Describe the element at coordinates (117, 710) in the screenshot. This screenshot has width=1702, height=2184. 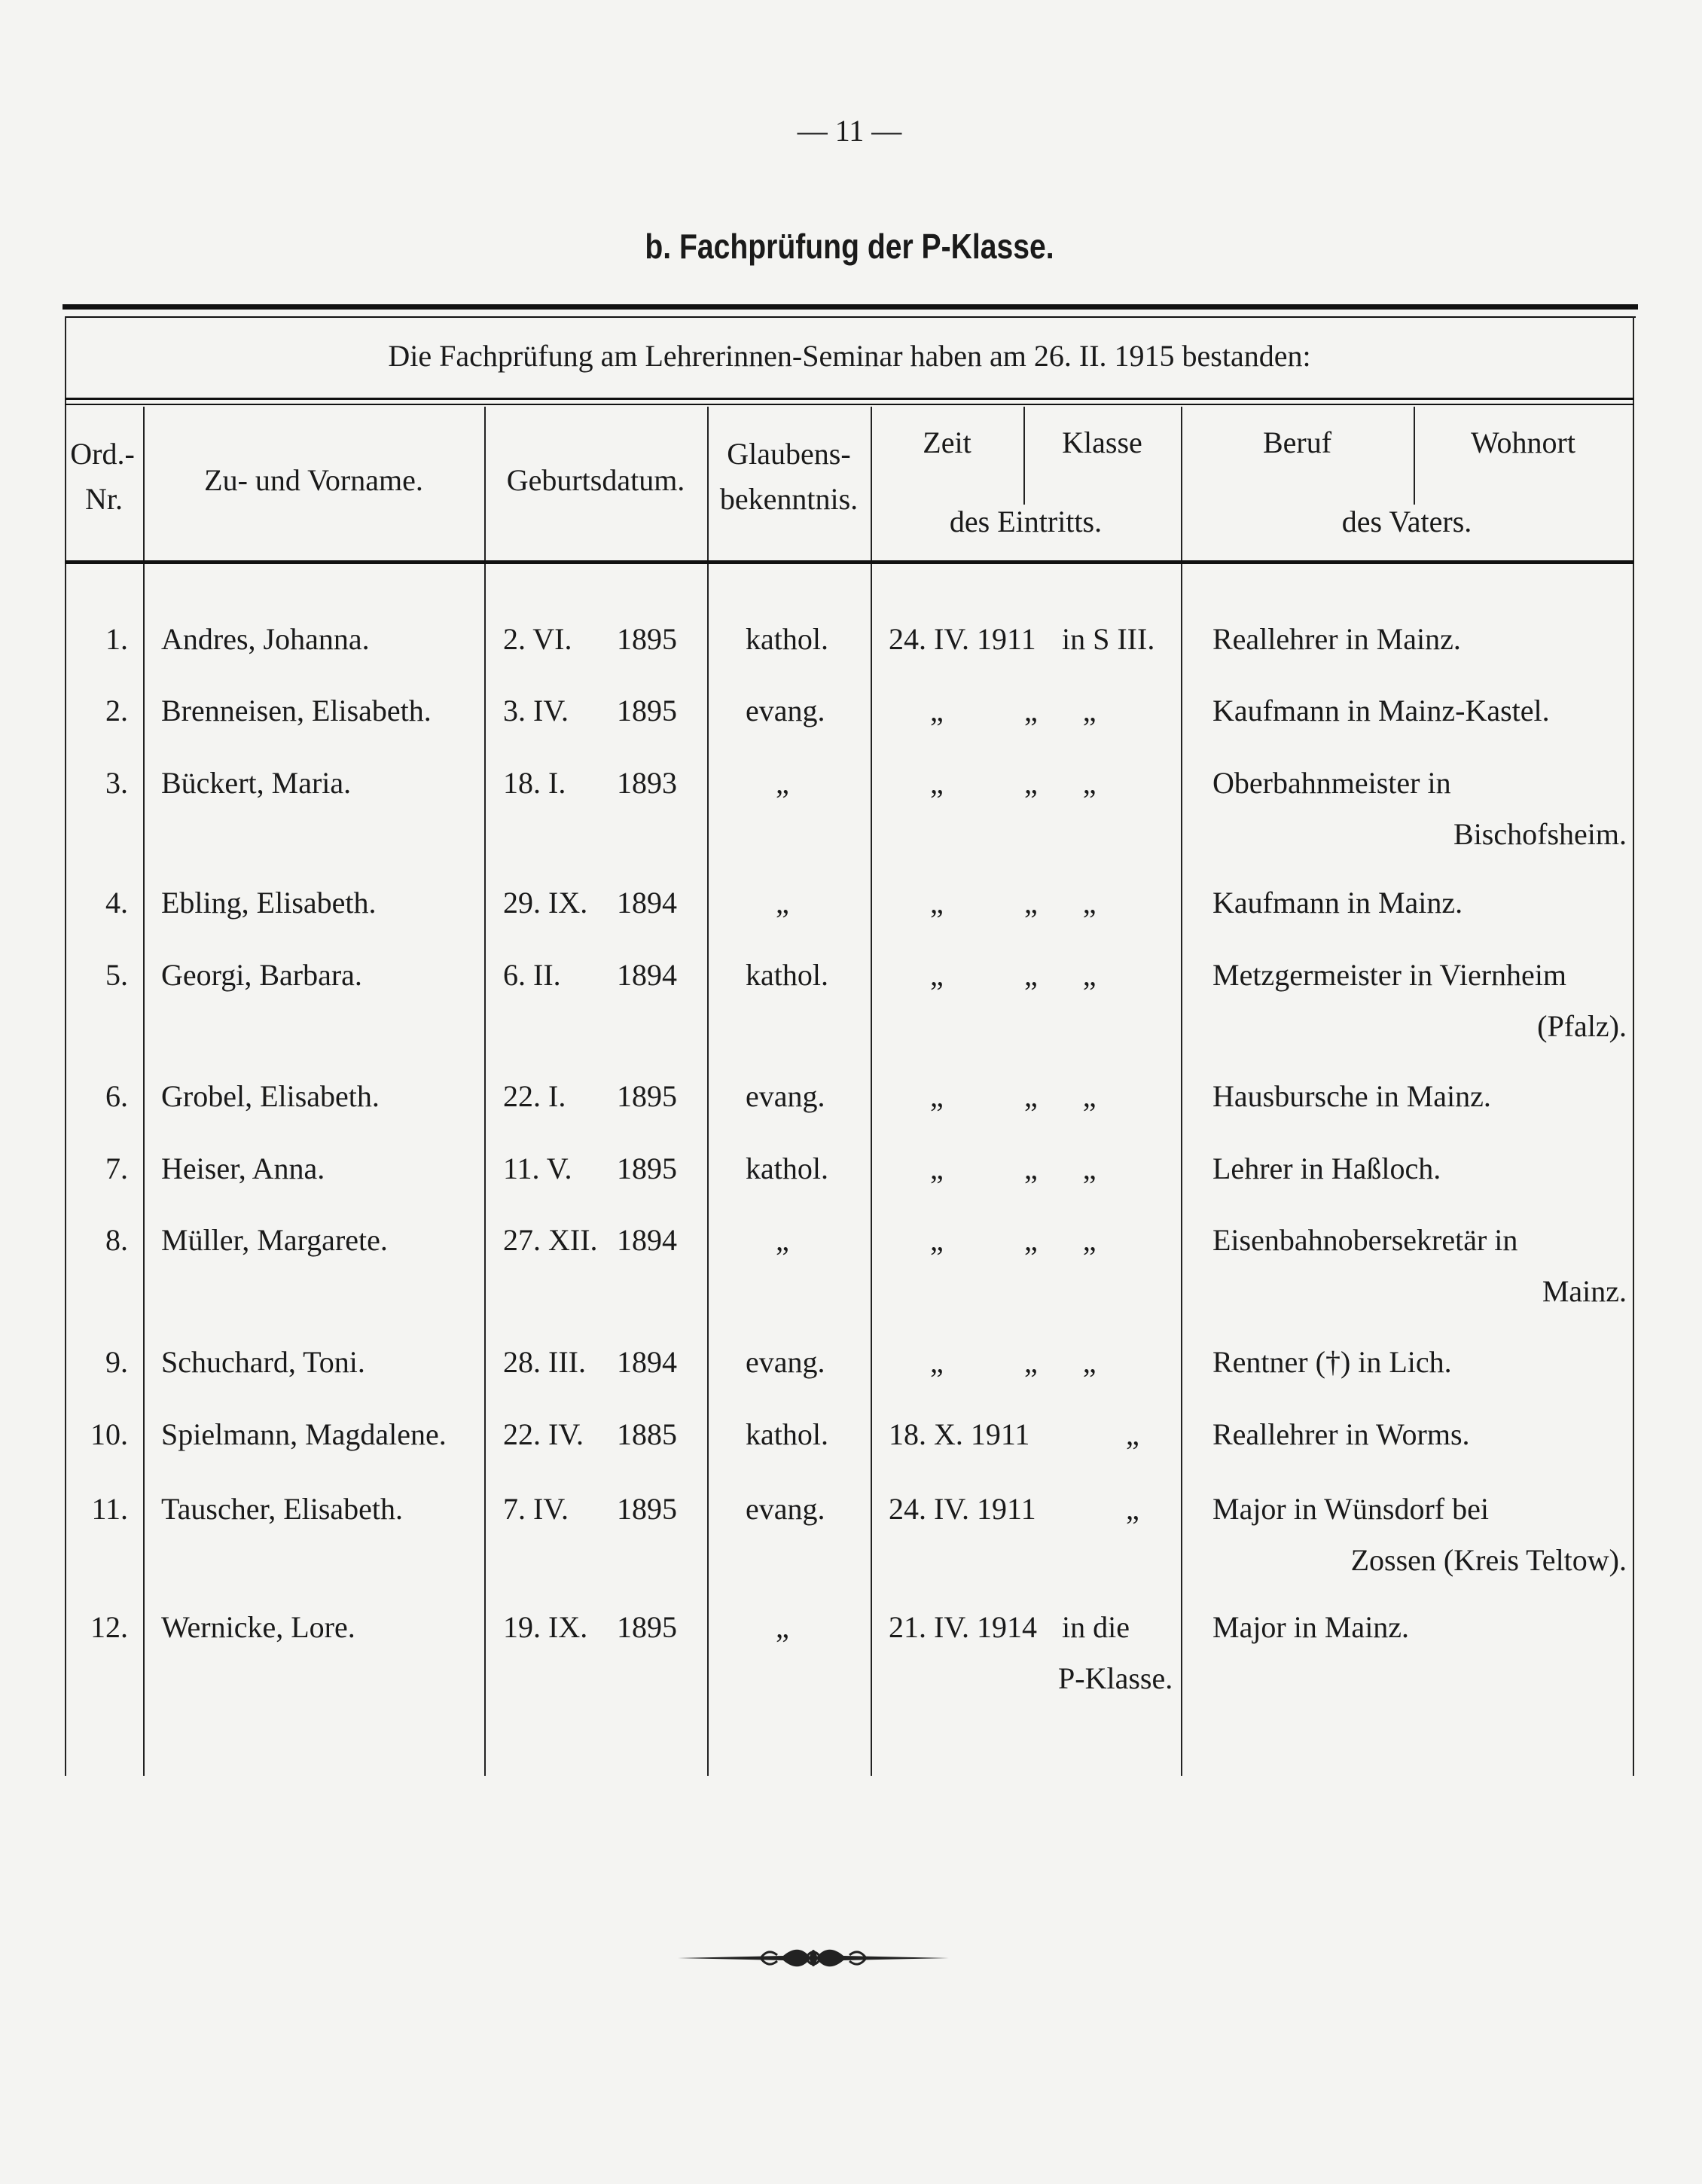
I see `row-number: 2.` at that location.